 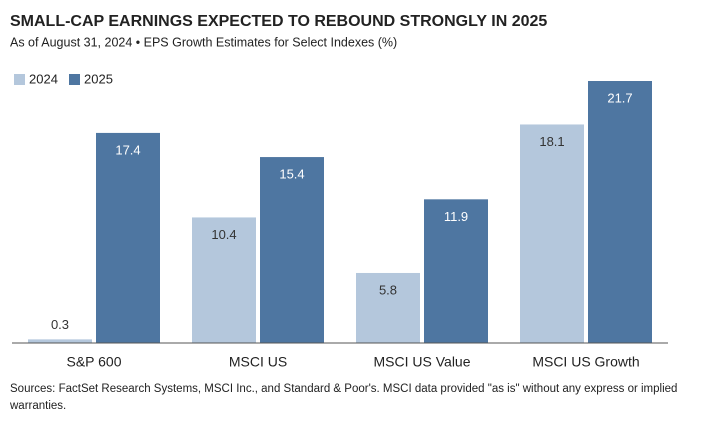 I want to click on value-label: 18.1, so click(x=551, y=141).